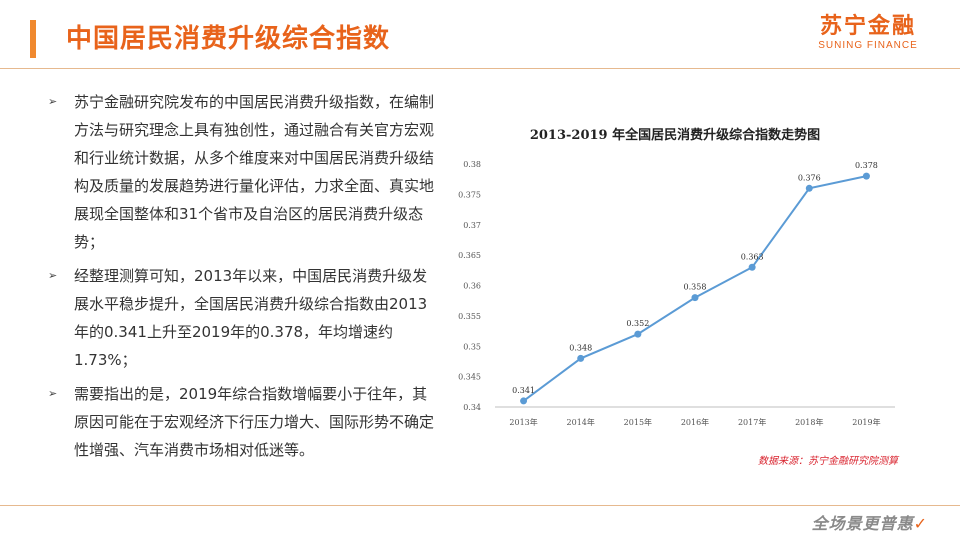 The height and width of the screenshot is (540, 960). I want to click on y-tick-label: 0.375, so click(469, 194).